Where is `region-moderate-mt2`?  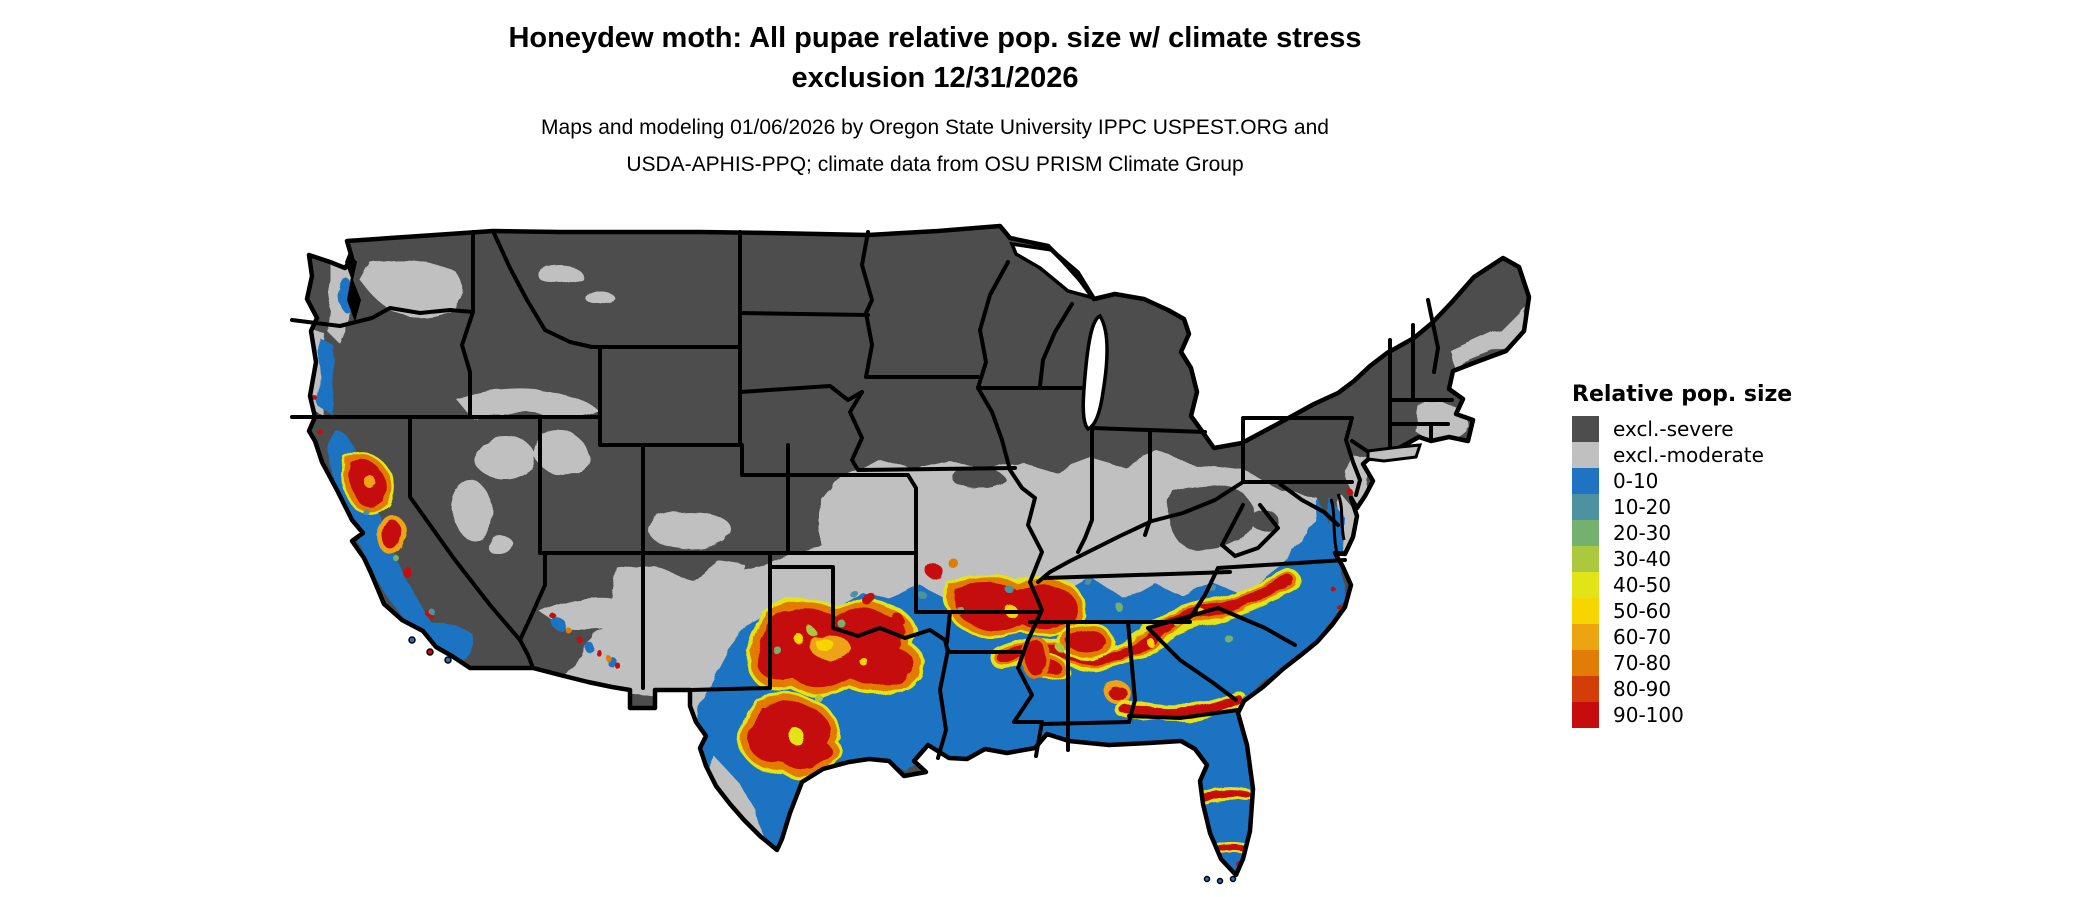 region-moderate-mt2 is located at coordinates (602, 300).